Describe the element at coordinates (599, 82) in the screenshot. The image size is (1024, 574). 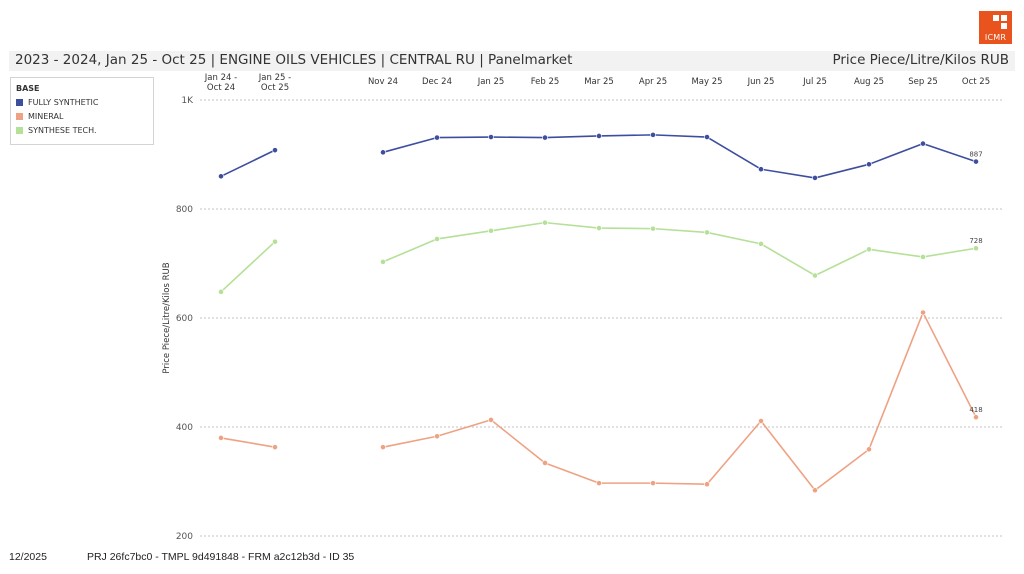
I see `x-tick-label: Mar 25` at that location.